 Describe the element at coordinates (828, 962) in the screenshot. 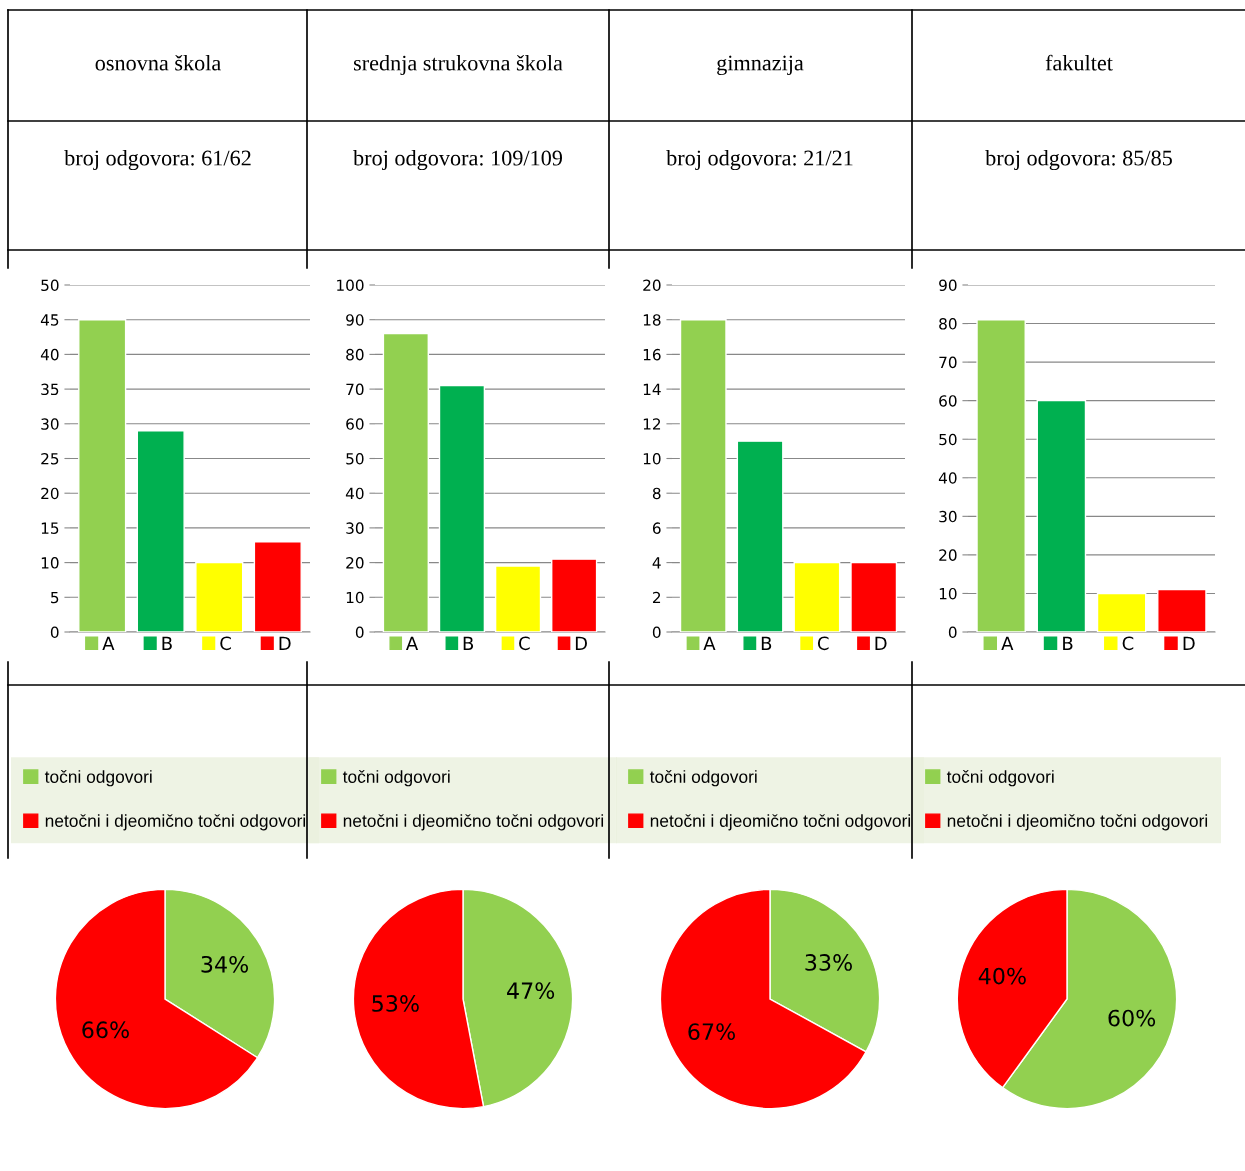

I see `data-label: 33%` at that location.